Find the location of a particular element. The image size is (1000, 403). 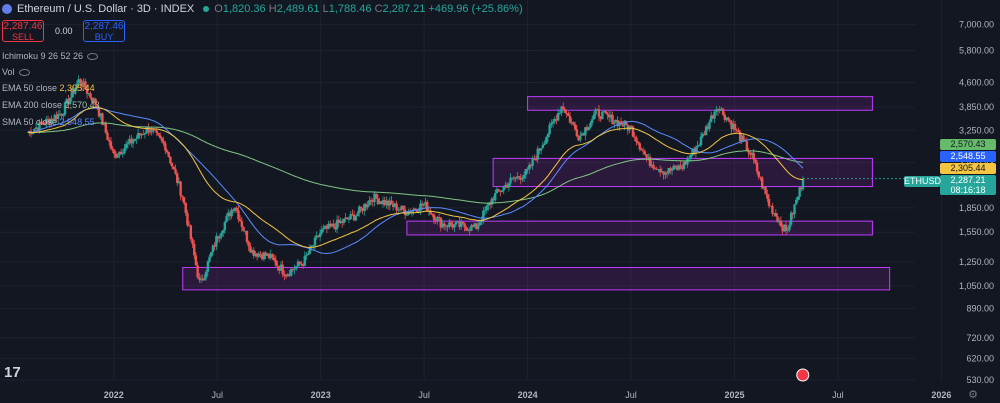

zone-rectangle is located at coordinates (682, 172).